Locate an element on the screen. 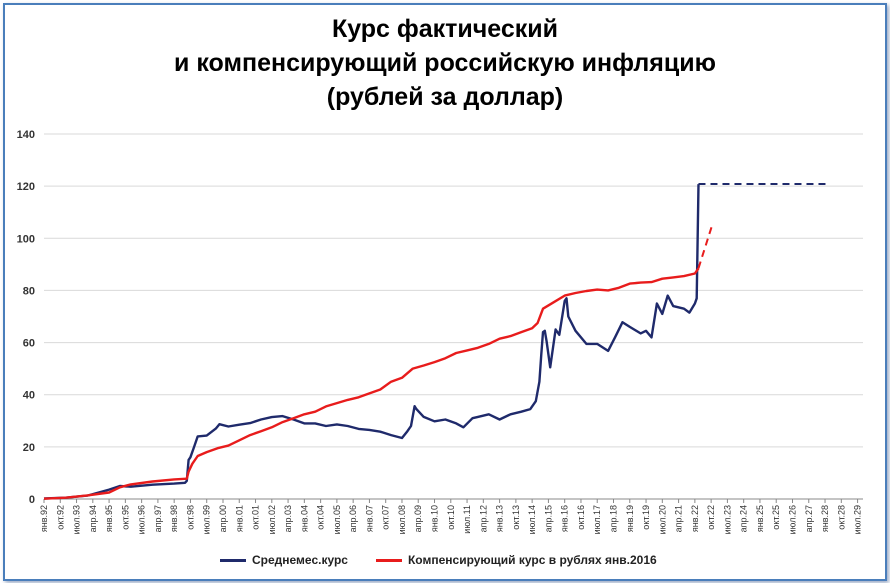 The image size is (890, 583). x-tick-label: июл.93 is located at coordinates (77, 519).